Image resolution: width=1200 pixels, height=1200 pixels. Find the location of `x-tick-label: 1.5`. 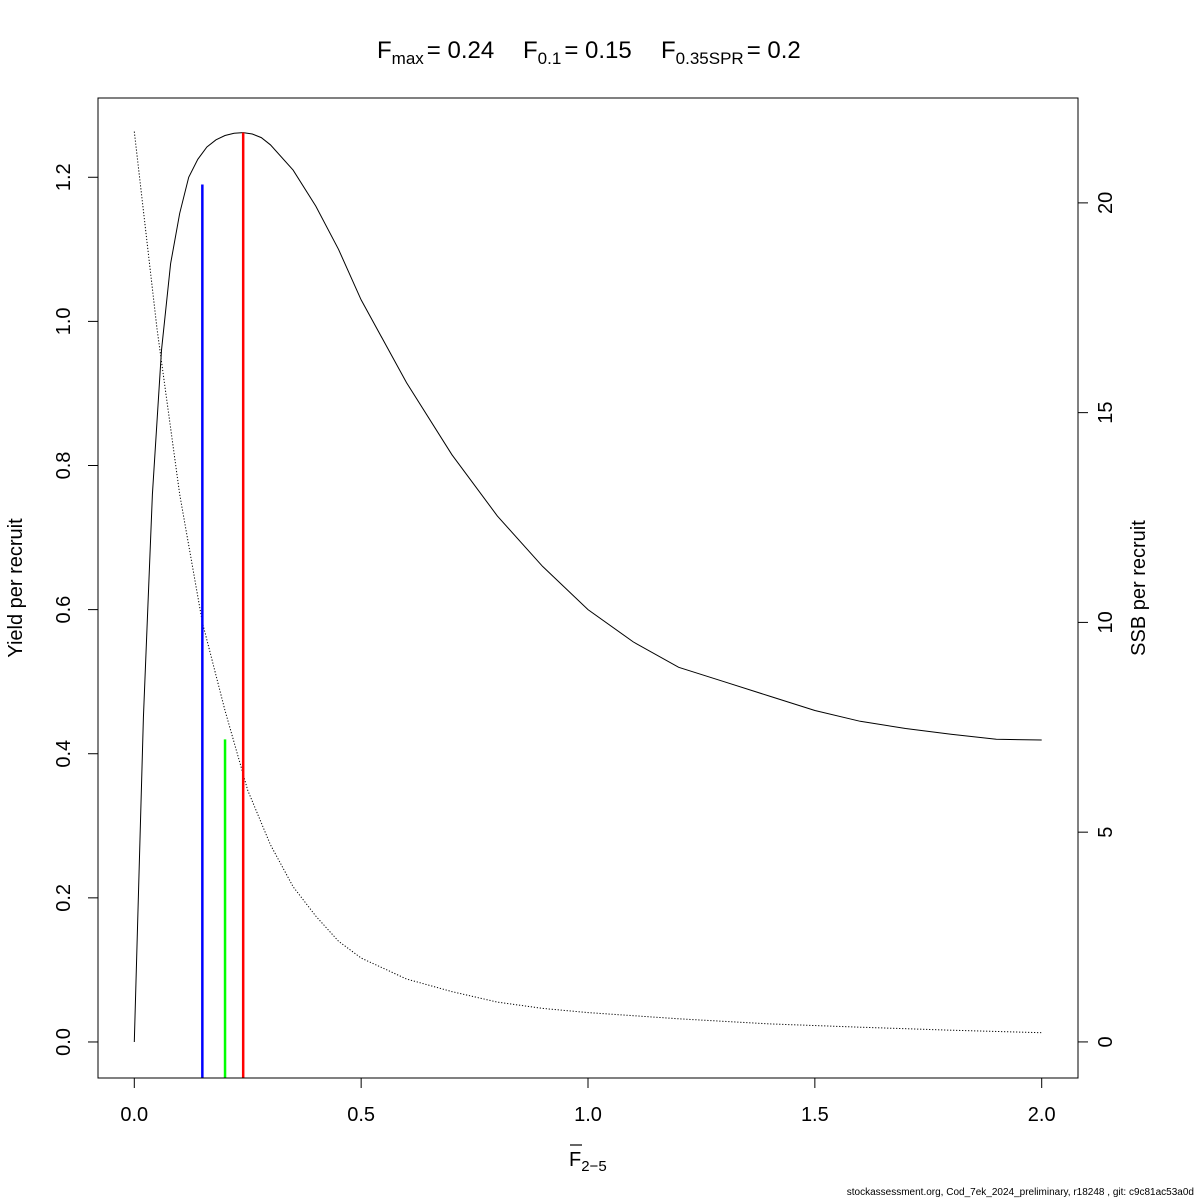

x-tick-label: 1.5 is located at coordinates (815, 1115).